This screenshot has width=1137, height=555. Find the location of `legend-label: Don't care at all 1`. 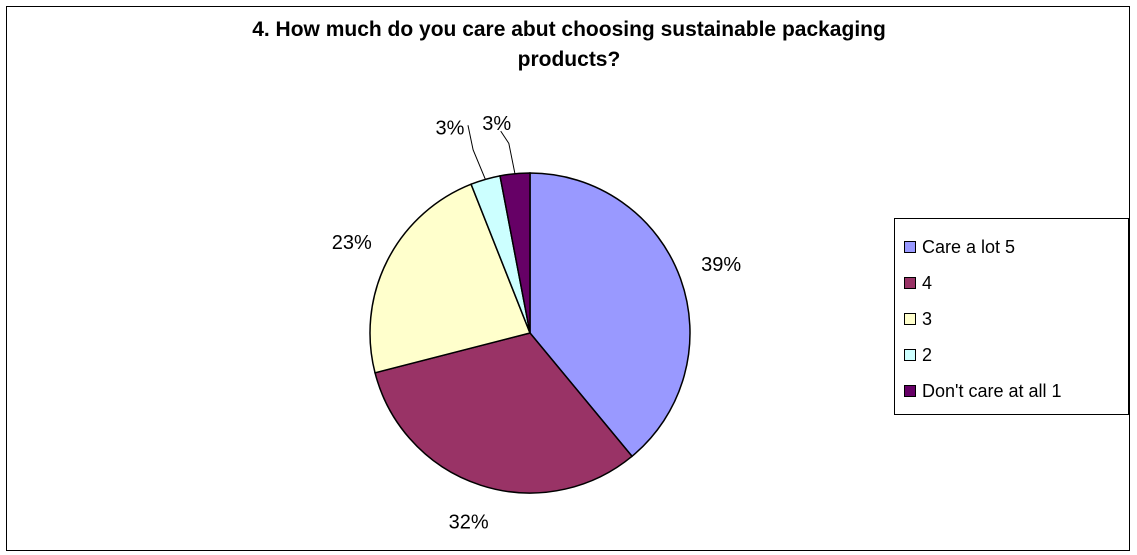

legend-label: Don't care at all 1 is located at coordinates (992, 390).